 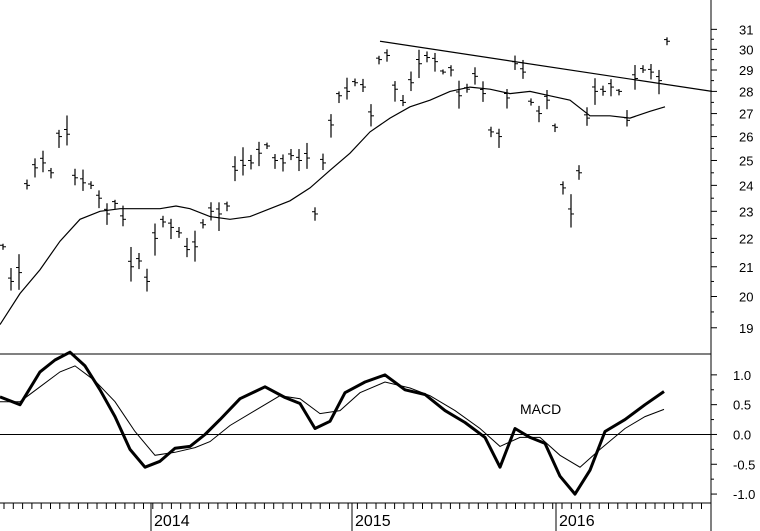 What do you see at coordinates (732, 179) in the screenshot?
I see `price-y-ticks: 19 20 21 22 23 24 25 26 27 28 29 30 31` at bounding box center [732, 179].